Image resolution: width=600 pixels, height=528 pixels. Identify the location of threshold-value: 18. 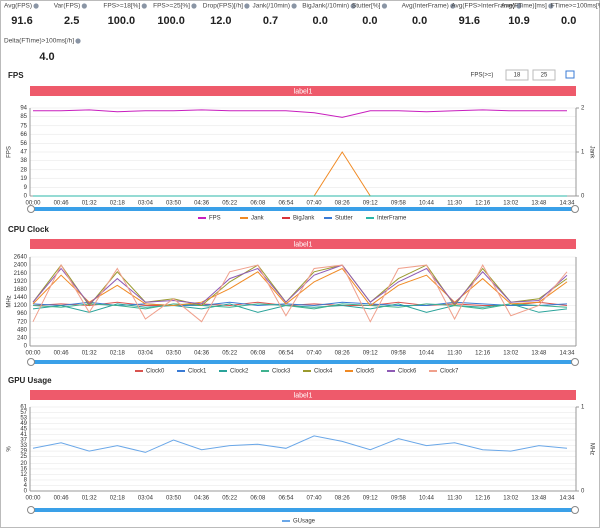
(517, 76).